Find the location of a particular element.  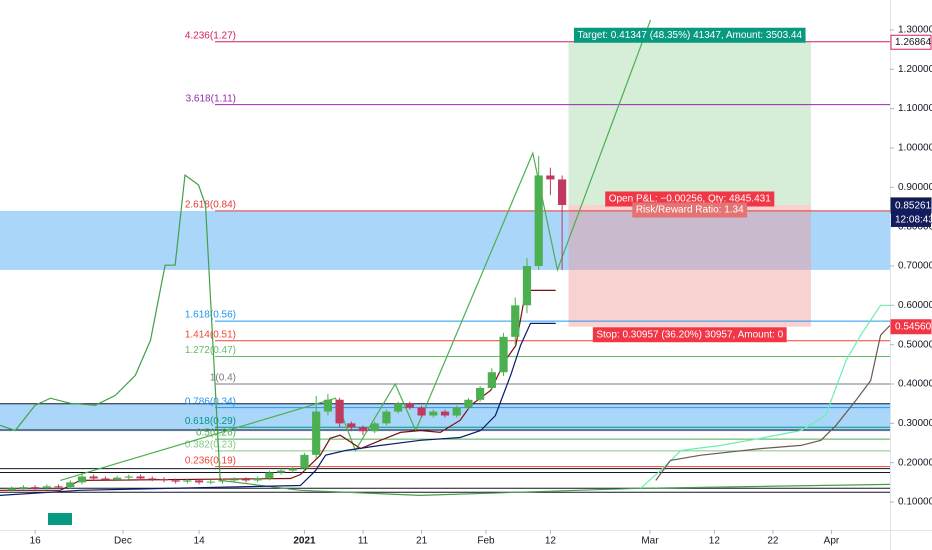

y-tick-label: 1.30000 is located at coordinates (915, 30).